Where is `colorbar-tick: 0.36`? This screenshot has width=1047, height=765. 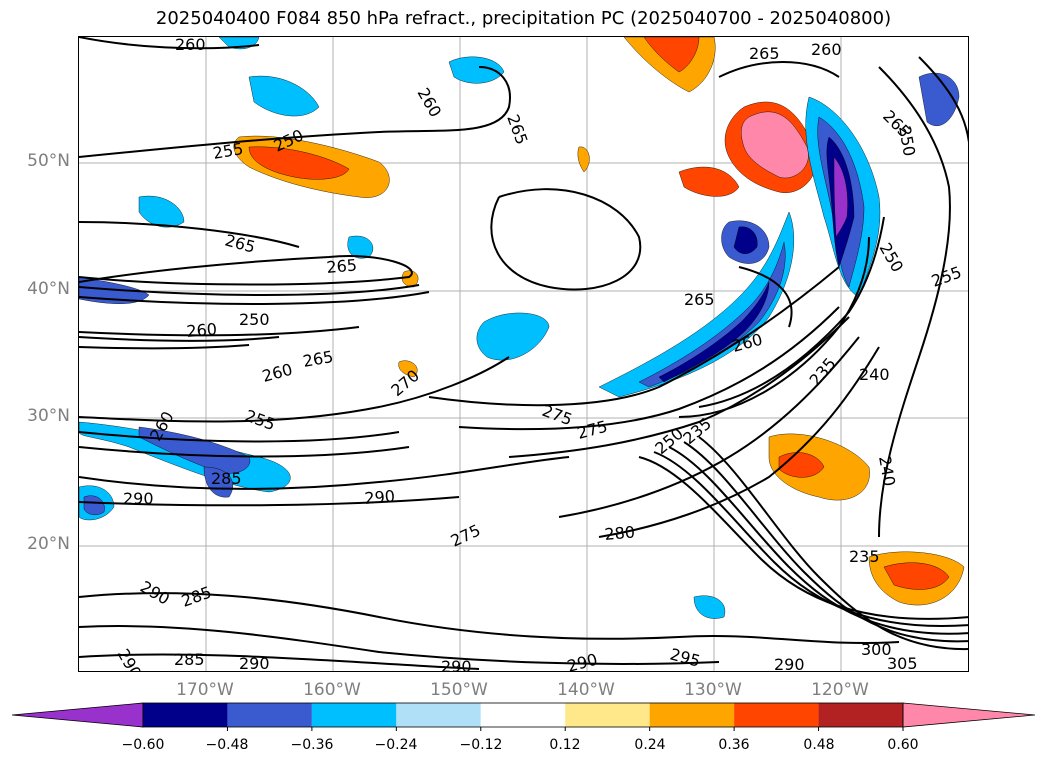 colorbar-tick: 0.36 is located at coordinates (734, 745).